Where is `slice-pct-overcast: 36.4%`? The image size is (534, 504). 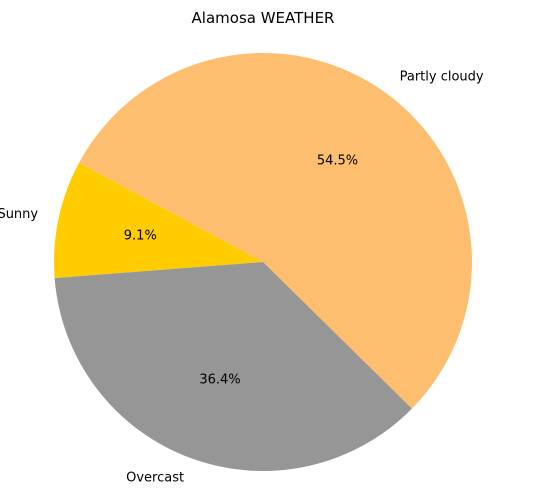 slice-pct-overcast: 36.4% is located at coordinates (219, 379).